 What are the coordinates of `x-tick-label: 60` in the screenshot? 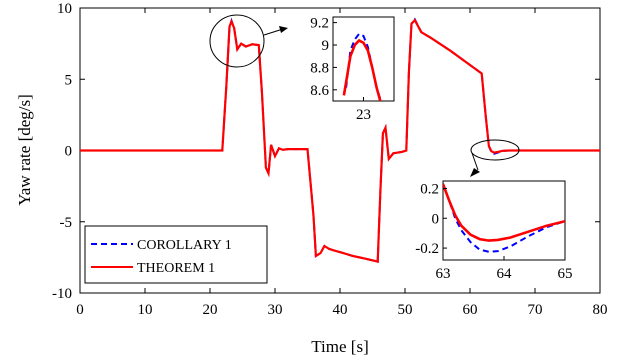 It's located at (470, 310).